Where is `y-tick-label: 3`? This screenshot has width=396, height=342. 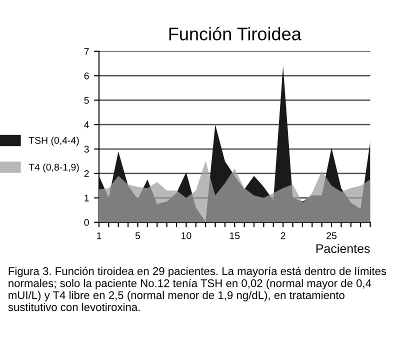 y-tick-label: 3 is located at coordinates (86, 149).